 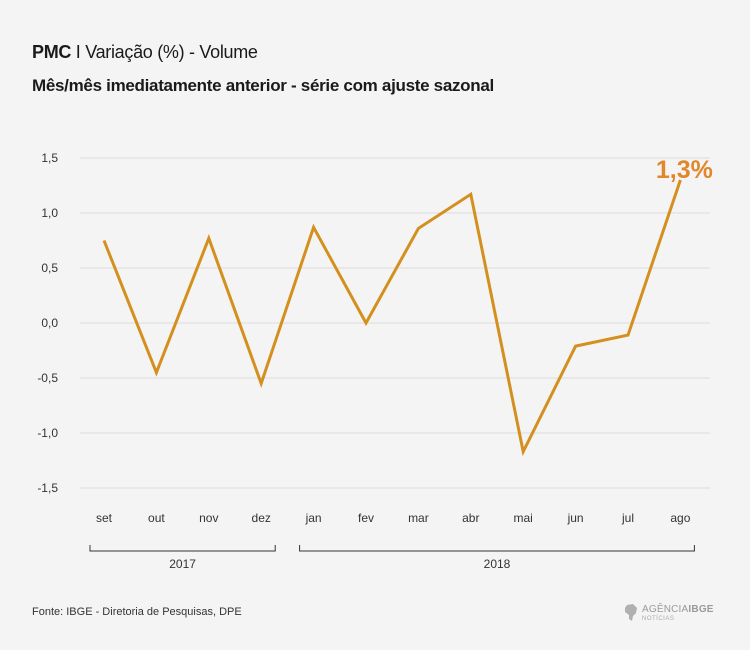 I want to click on agencia-ibge-logo: AGÊNCIAIBGE NOTÍCIAS, so click(x=669, y=613).